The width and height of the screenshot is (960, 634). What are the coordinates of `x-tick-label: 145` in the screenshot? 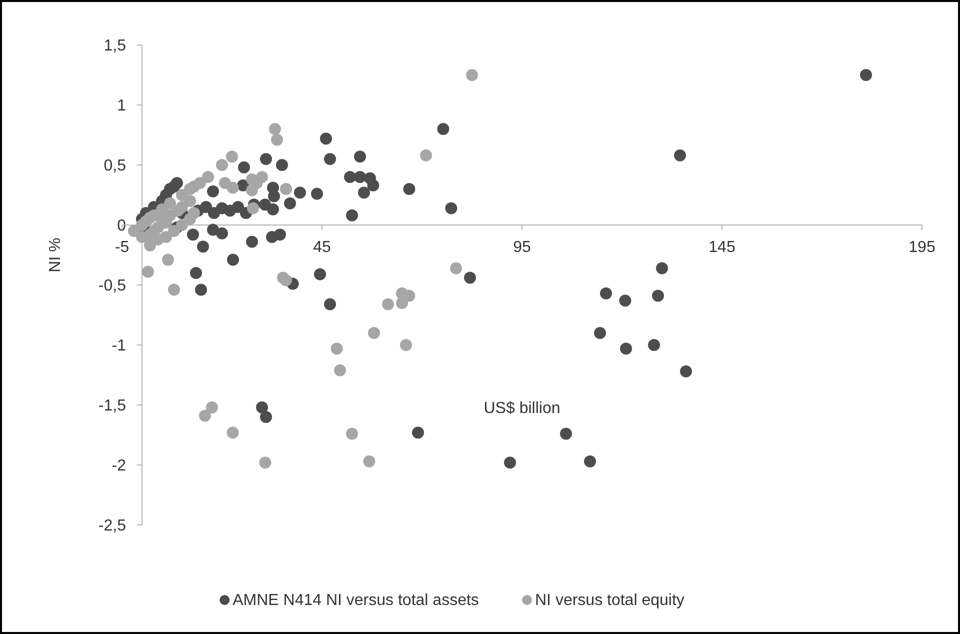 It's located at (722, 247).